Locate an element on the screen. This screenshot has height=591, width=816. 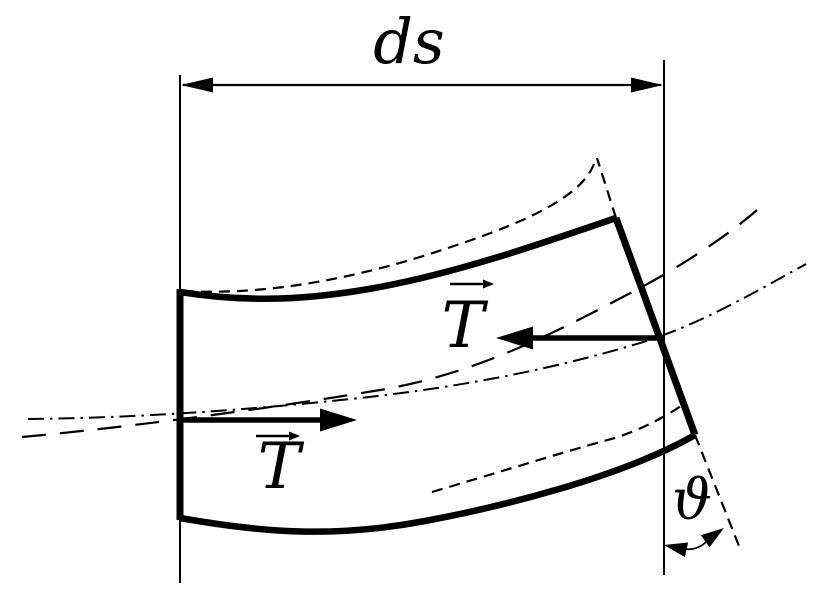
arc-length-label: ds is located at coordinates (409, 41).